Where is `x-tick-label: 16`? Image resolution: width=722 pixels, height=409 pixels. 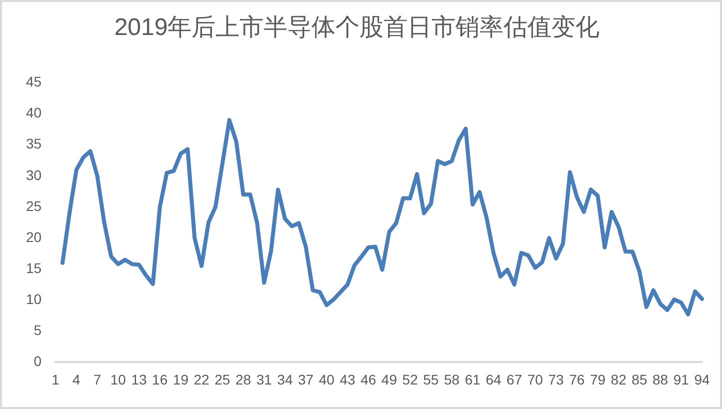
x-tick-label: 16 is located at coordinates (160, 379).